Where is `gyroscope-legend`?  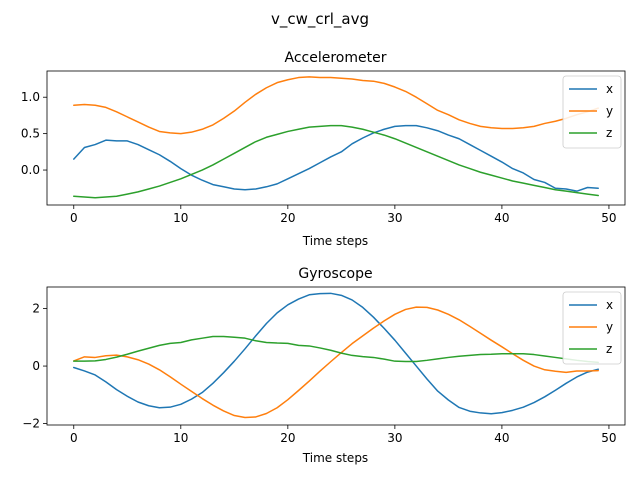 gyroscope-legend is located at coordinates (592, 328).